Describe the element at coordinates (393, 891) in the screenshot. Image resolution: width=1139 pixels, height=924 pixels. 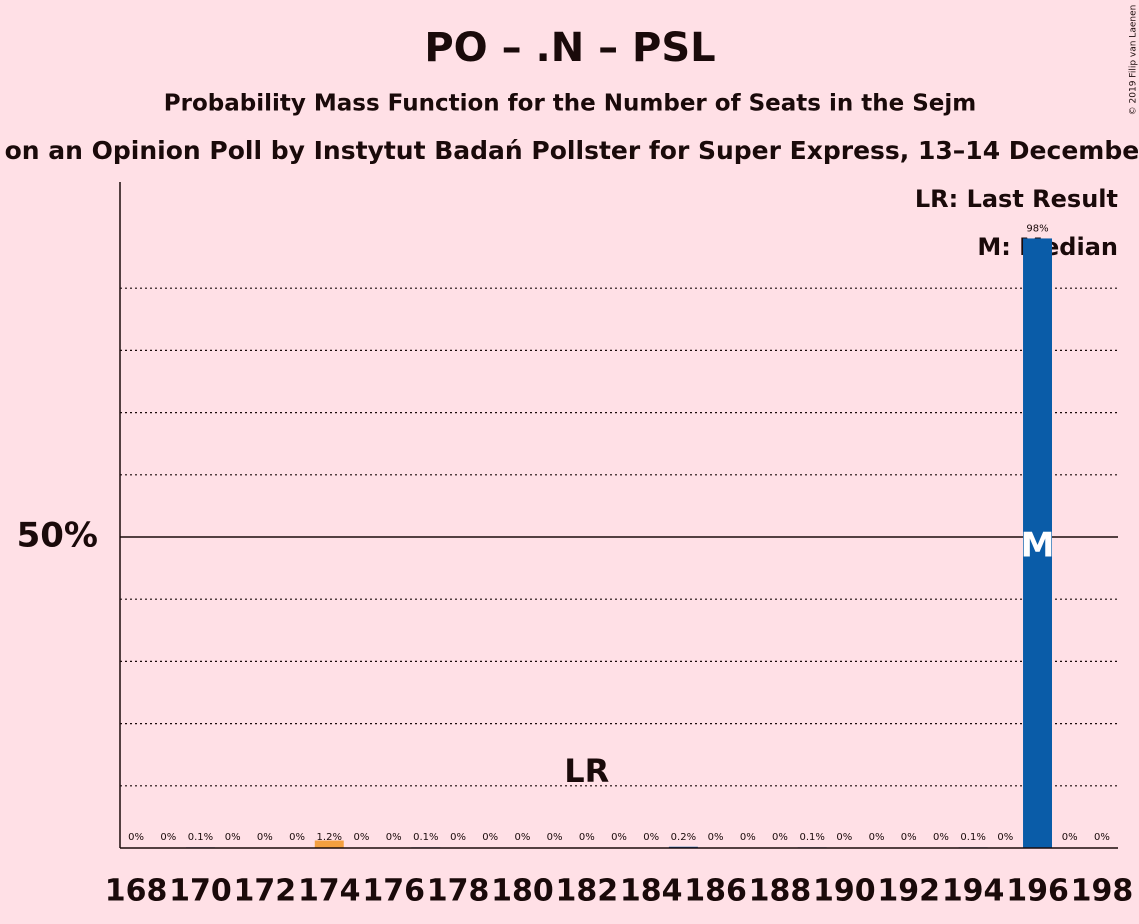
I see `x-tick-label: 176` at that location.